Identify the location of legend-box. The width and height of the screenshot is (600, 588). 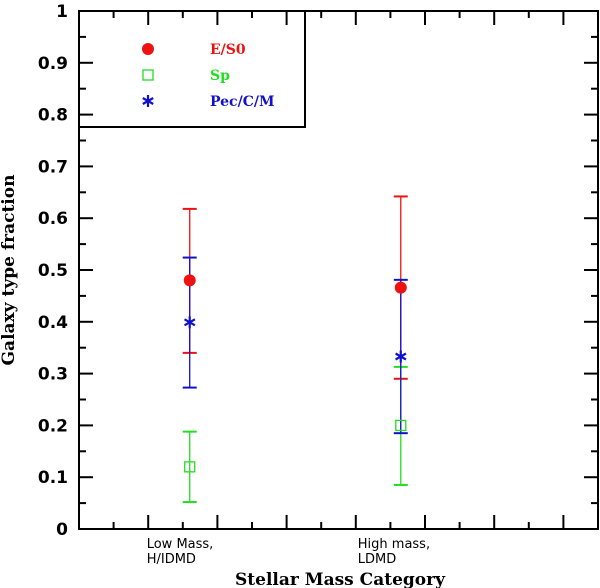
(192, 69).